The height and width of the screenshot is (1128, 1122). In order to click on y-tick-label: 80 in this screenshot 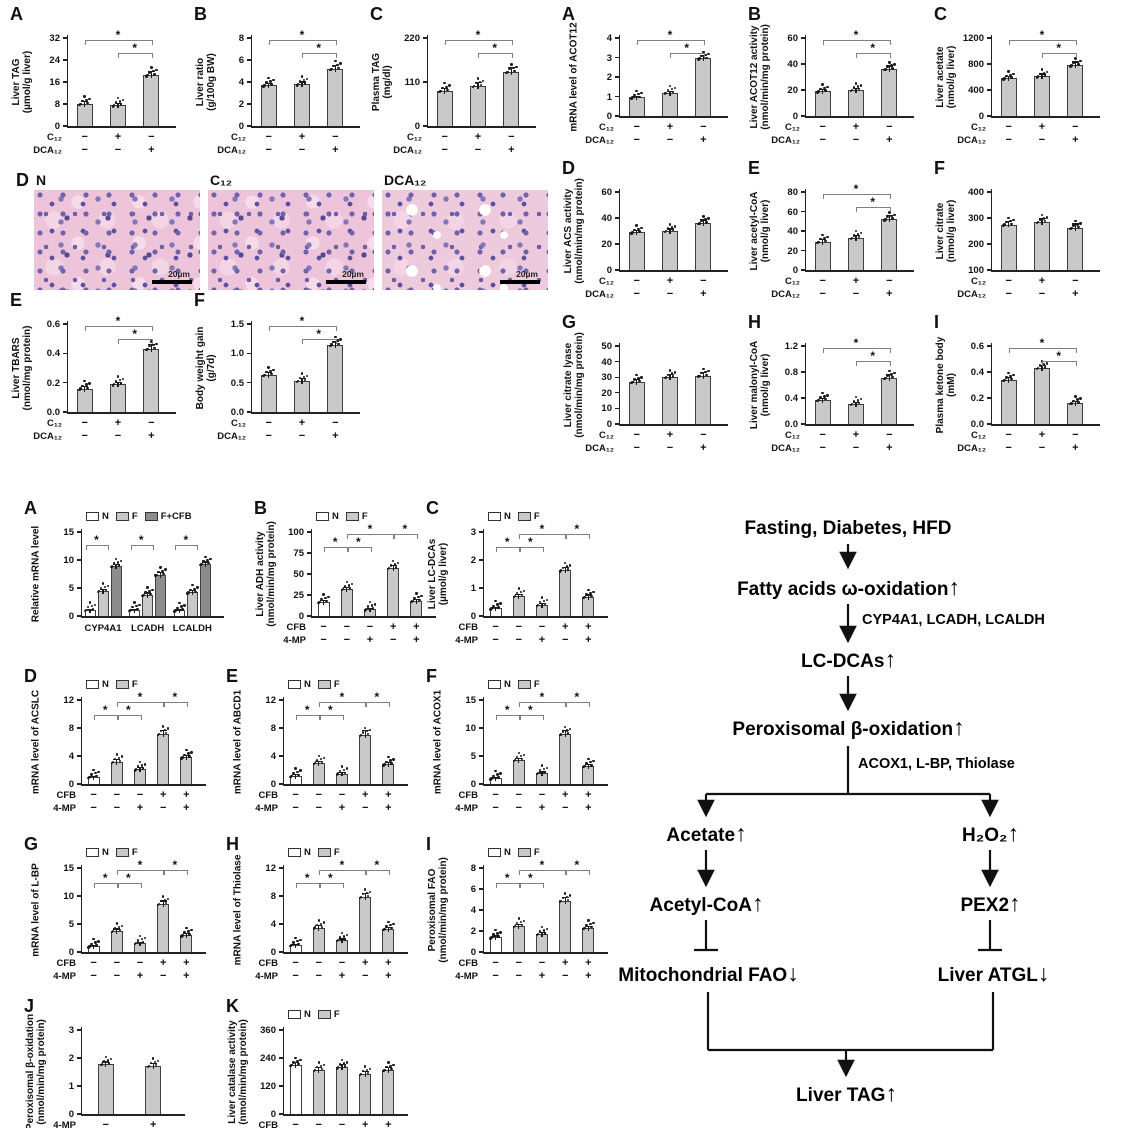, I will do `click(792, 192)`.